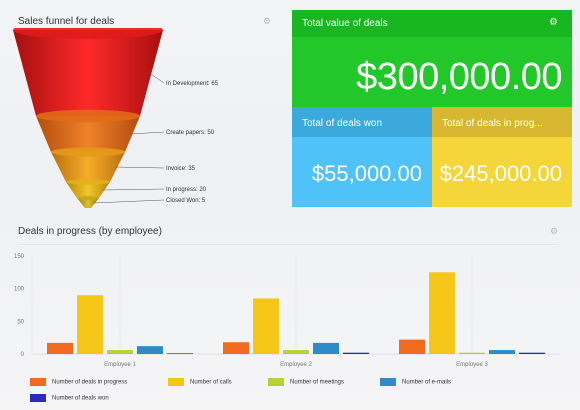  I want to click on legend-item: Number of e-mails, so click(415, 382).